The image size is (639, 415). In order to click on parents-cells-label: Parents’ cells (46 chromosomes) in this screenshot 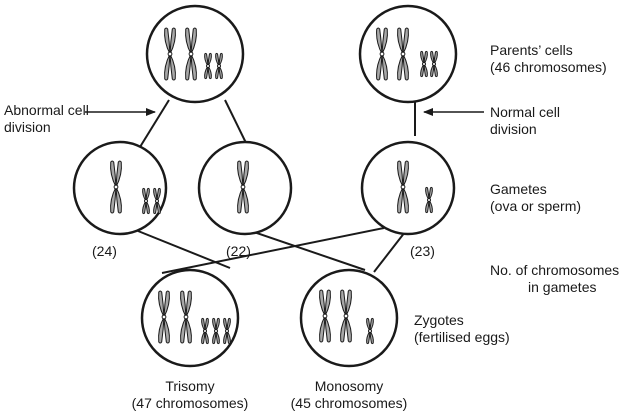, I will do `click(548, 59)`.